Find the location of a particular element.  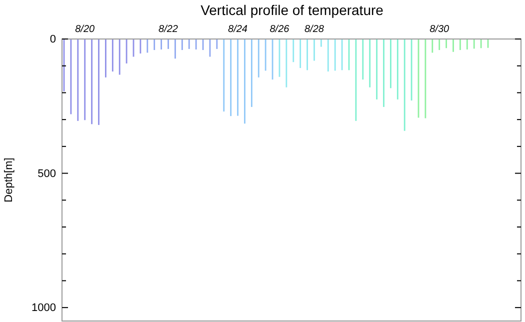

y-axis-title: Depth[m] is located at coordinates (9, 180).